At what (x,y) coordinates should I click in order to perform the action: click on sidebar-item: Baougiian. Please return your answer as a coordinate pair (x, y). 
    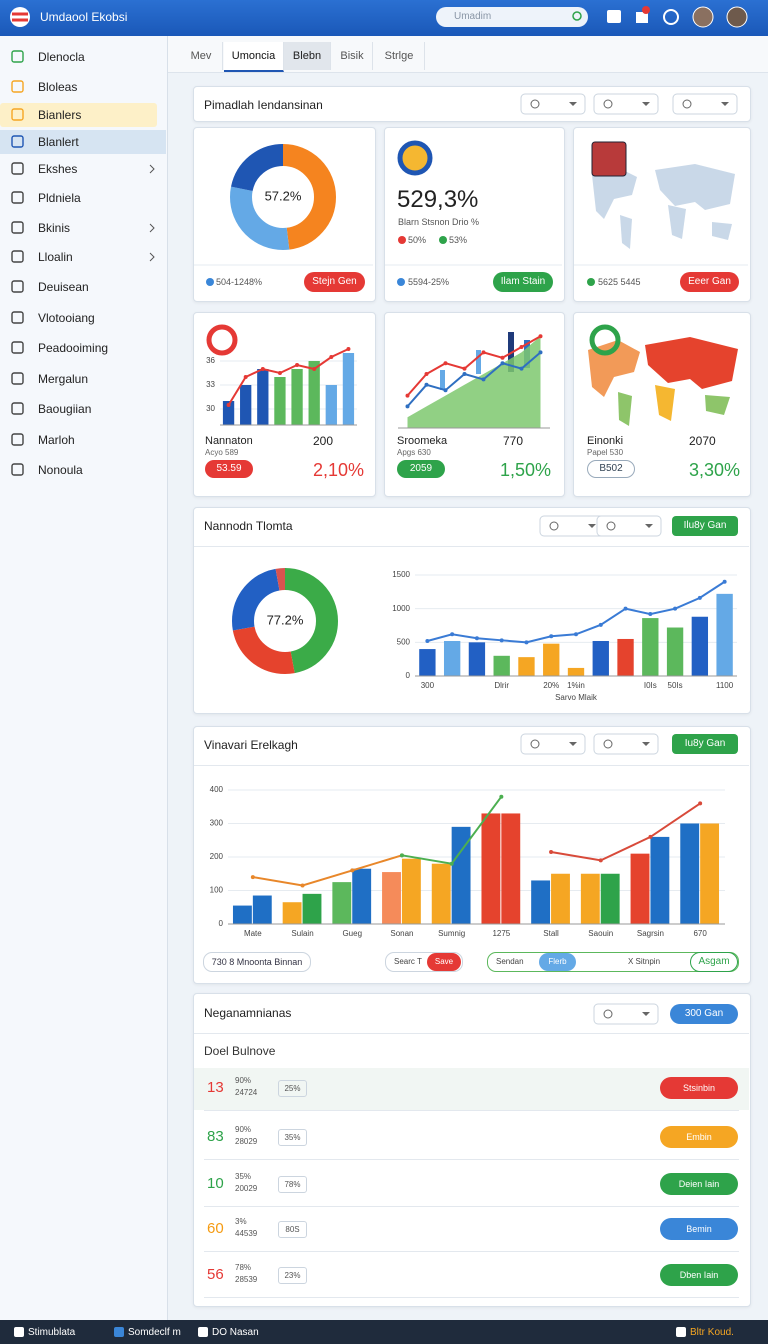
    Looking at the image, I should click on (65, 409).